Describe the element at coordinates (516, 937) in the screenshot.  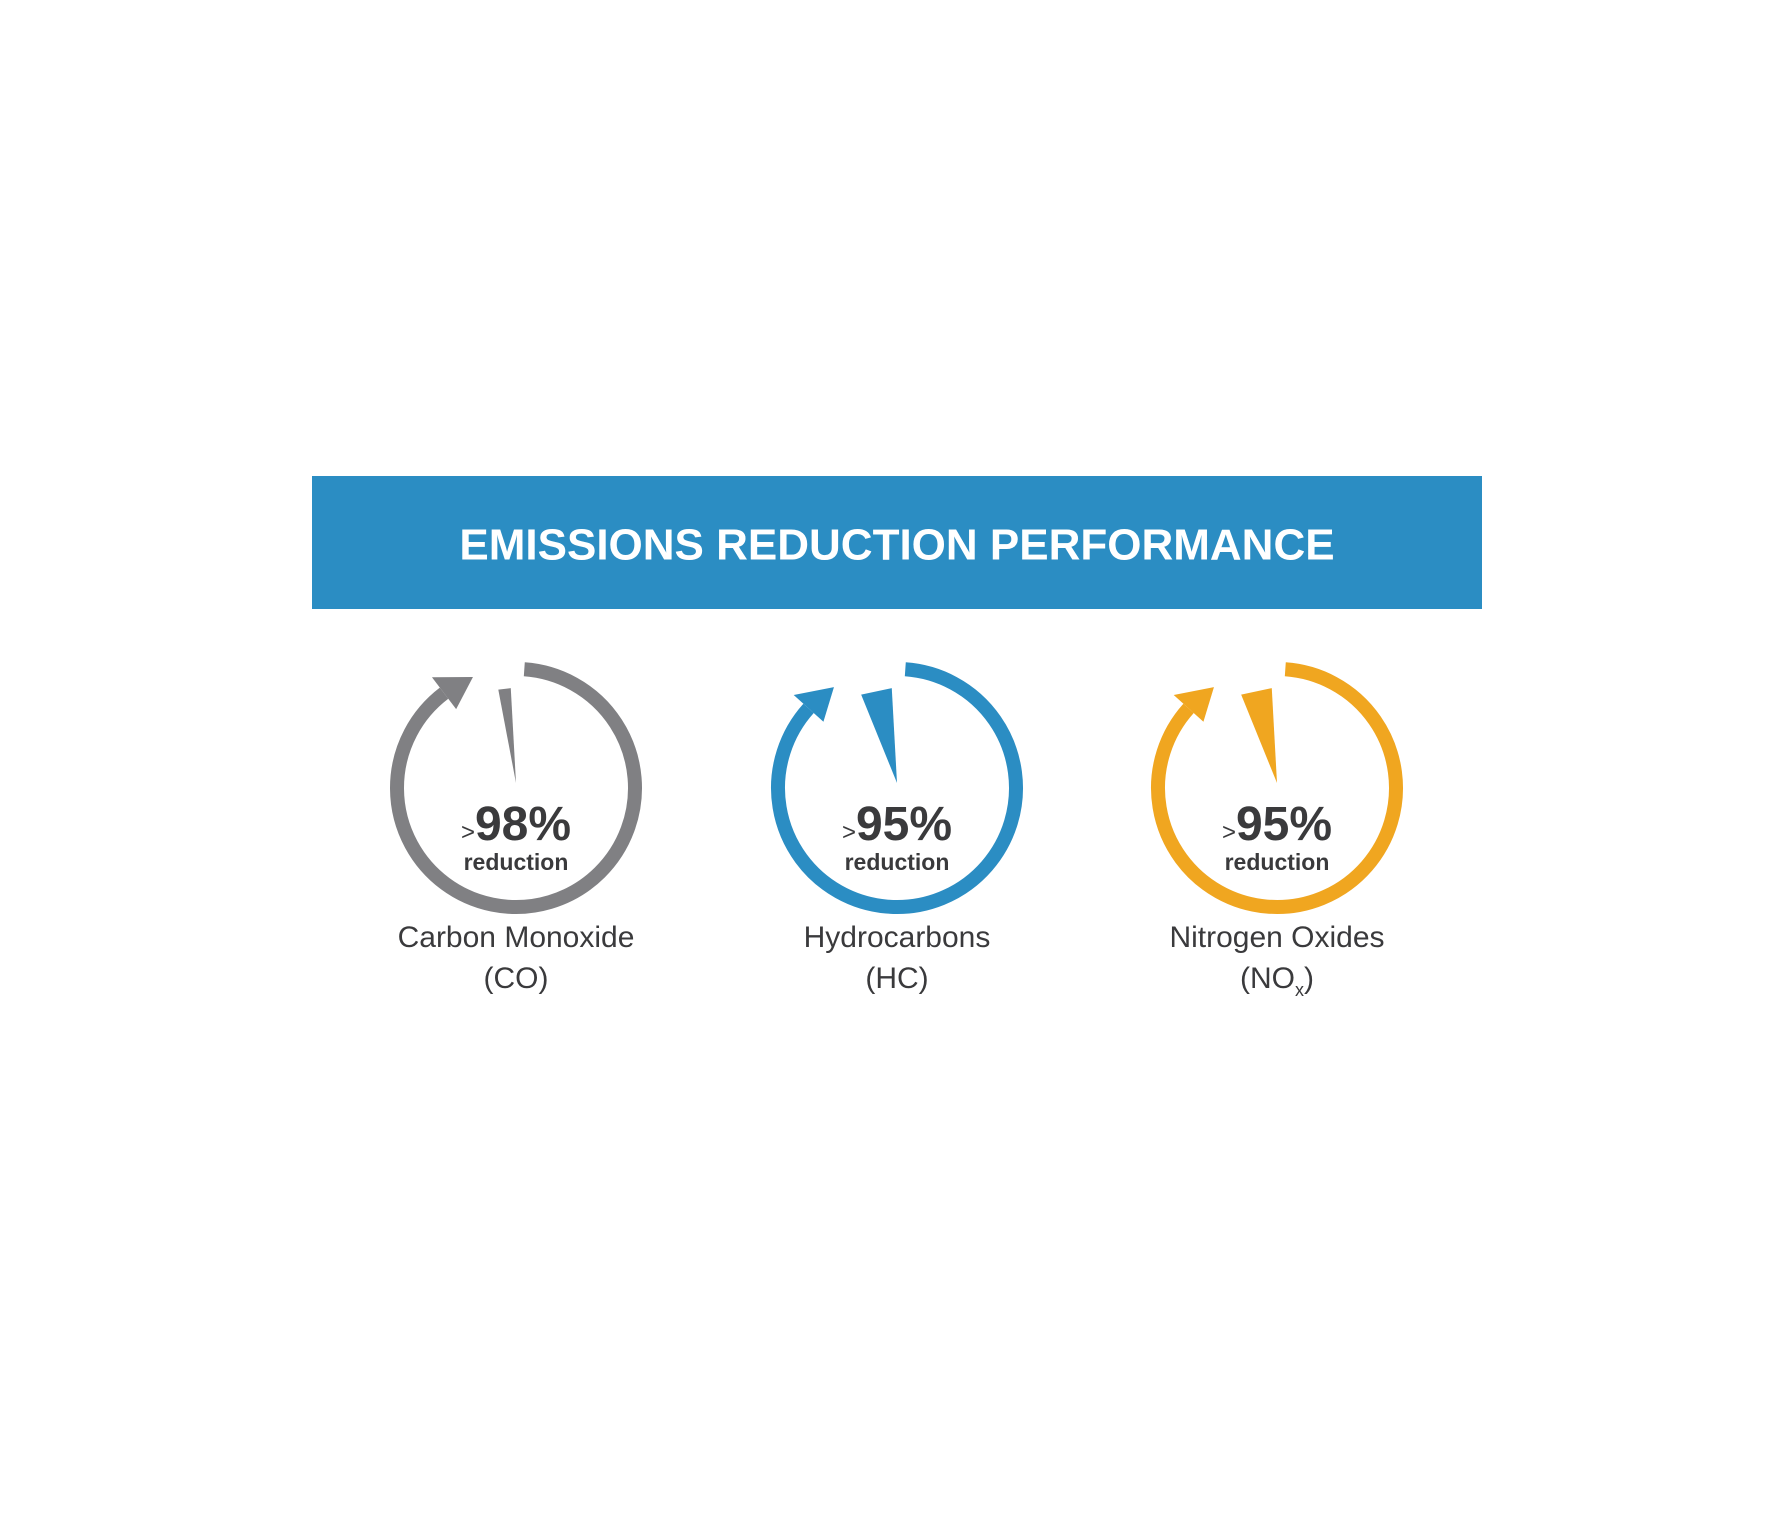
I see `pollutant-name: Carbon Monoxide` at that location.